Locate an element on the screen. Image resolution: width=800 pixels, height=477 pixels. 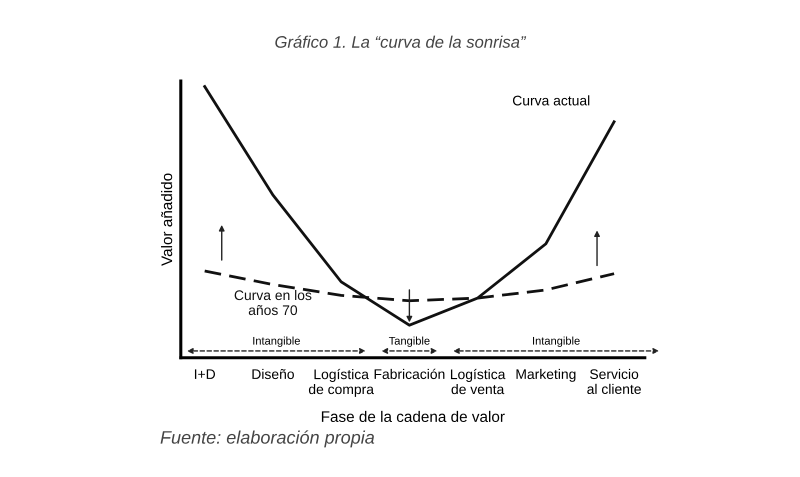
x-tick-label: Marketing is located at coordinates (546, 375).